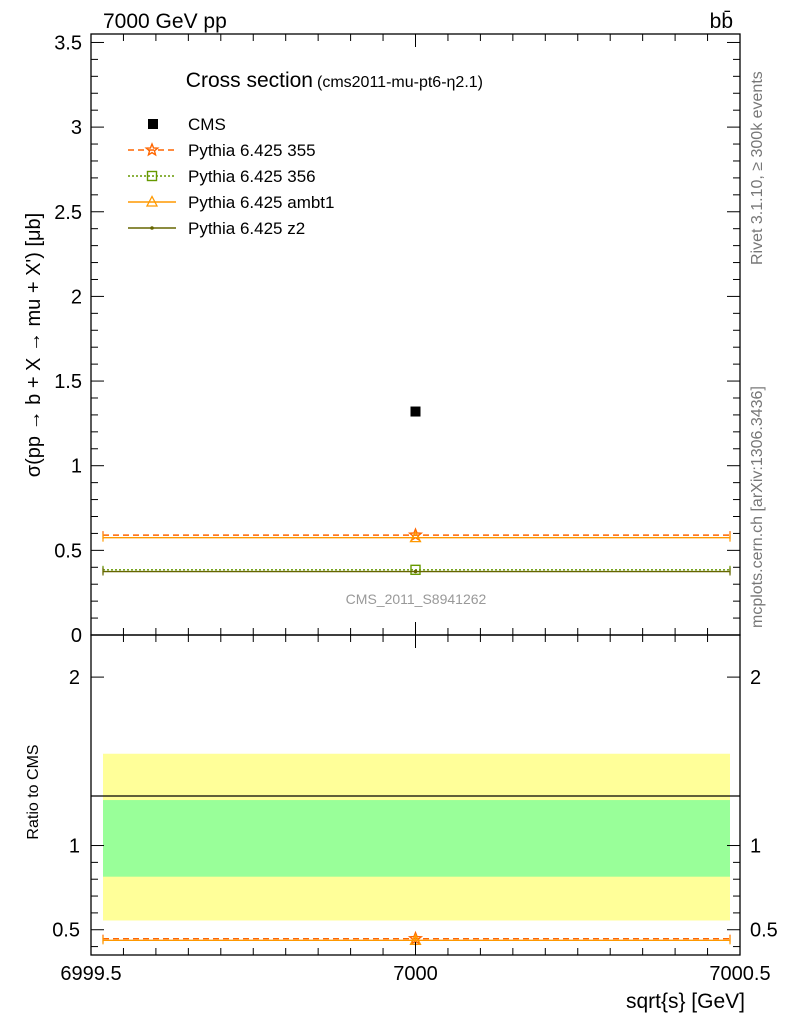 This screenshot has width=786, height=1024. What do you see at coordinates (764, 931) in the screenshot?
I see `ratio-y-tick-label-right: 0.5` at bounding box center [764, 931].